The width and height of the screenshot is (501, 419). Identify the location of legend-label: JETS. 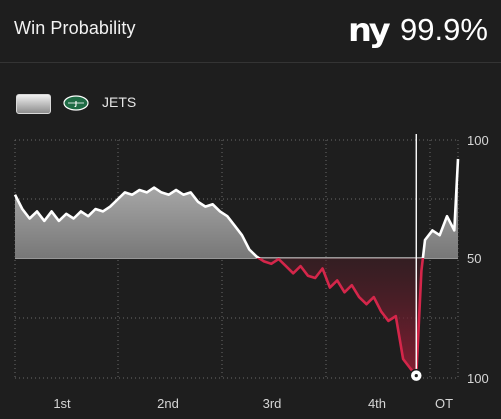
(119, 102).